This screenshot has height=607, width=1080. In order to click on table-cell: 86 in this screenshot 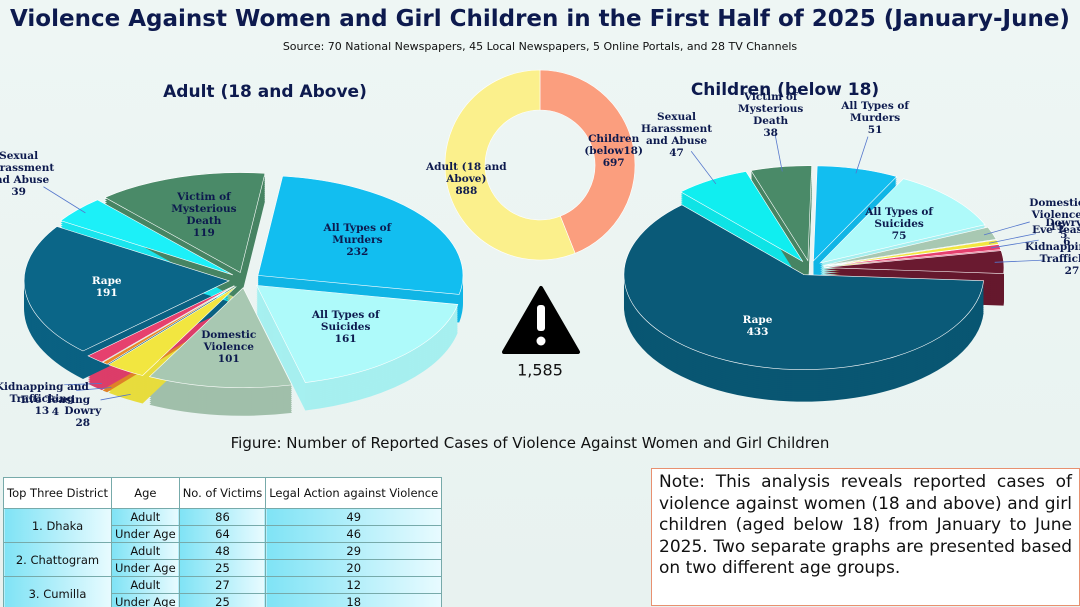, I will do `click(222, 517)`.